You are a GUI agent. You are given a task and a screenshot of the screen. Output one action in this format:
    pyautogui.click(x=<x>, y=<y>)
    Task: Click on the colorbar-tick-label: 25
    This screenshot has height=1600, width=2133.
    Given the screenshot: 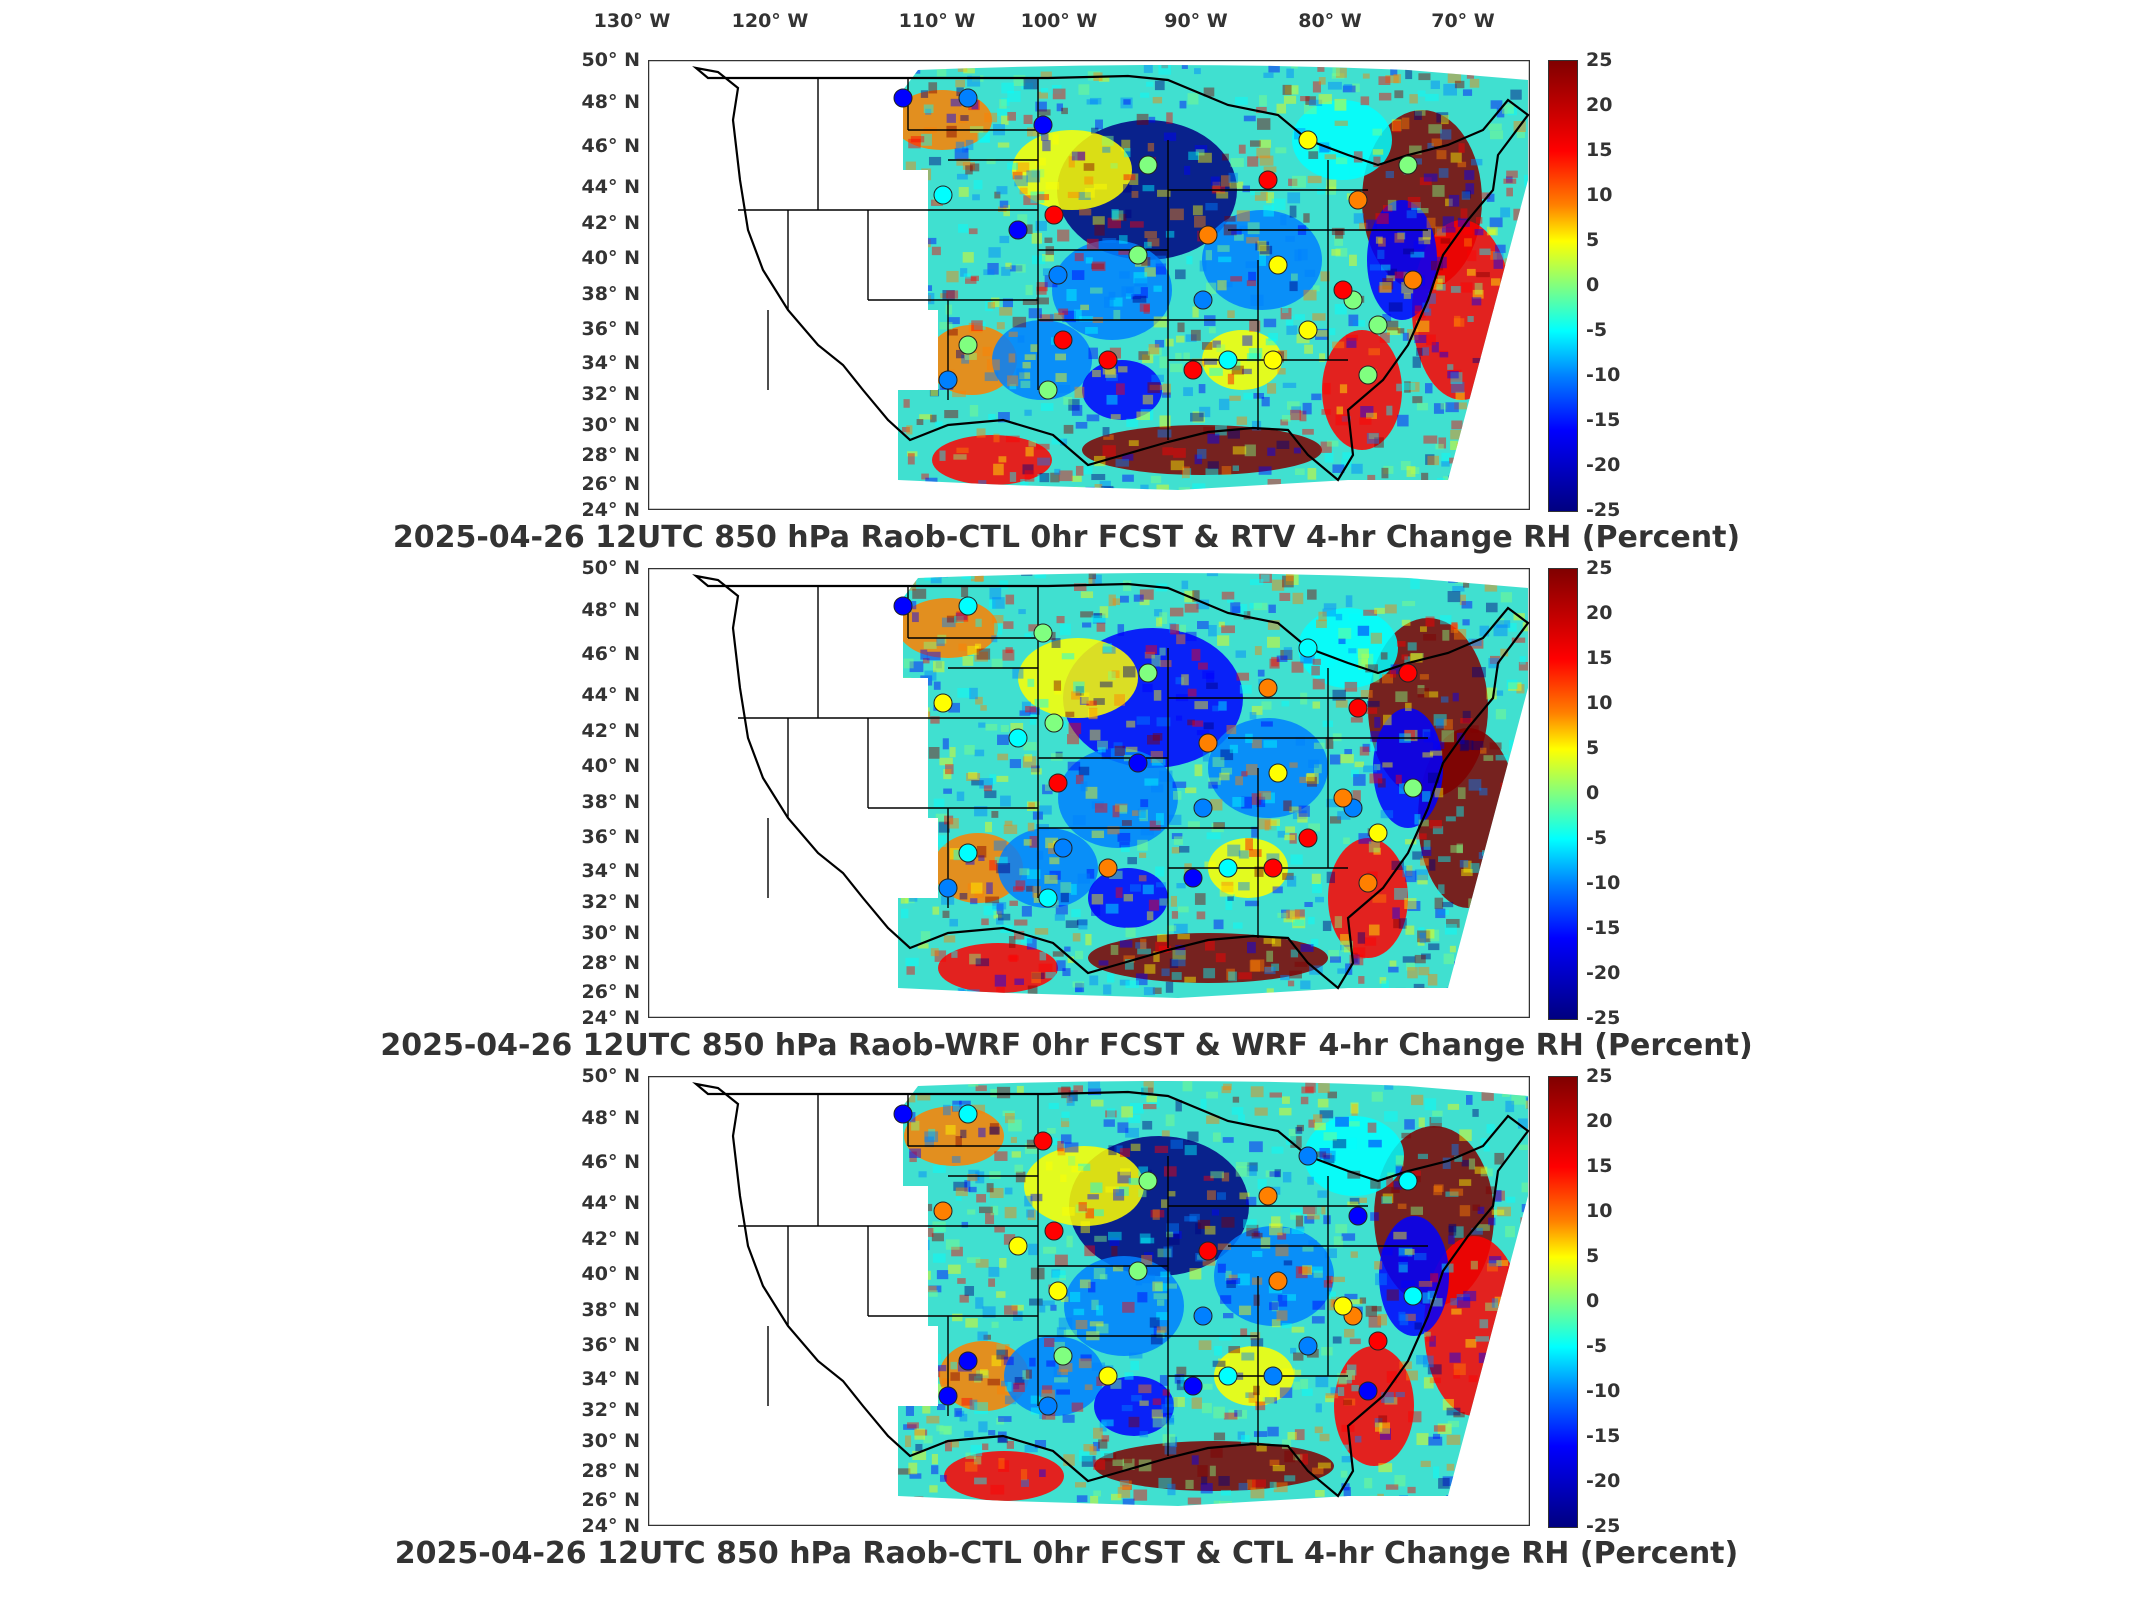 What is the action you would take?
    pyautogui.click(x=1599, y=568)
    